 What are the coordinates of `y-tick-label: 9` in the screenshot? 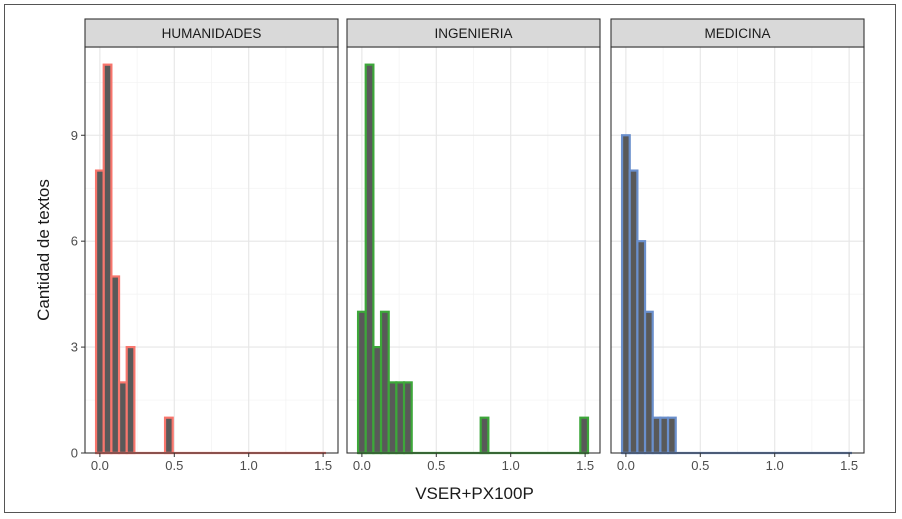 It's located at (74, 135).